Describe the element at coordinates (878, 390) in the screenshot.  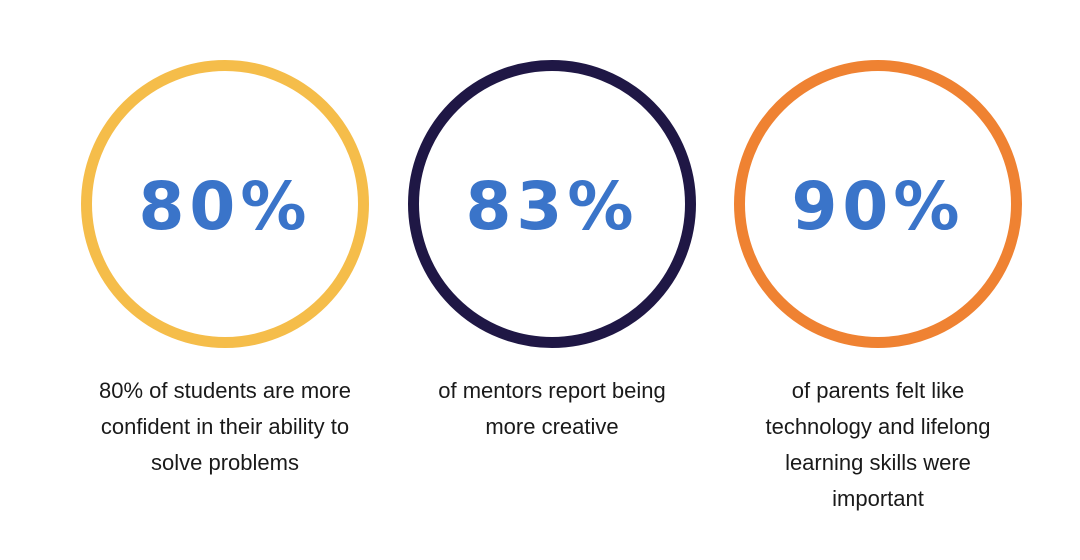
I see `caption-line: of parents felt like` at that location.